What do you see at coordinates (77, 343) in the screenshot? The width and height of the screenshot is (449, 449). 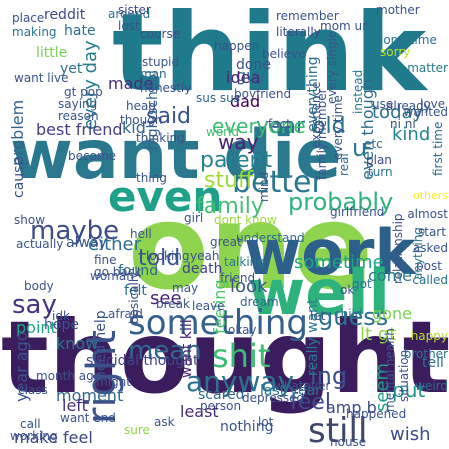 I see `word-know: know` at bounding box center [77, 343].